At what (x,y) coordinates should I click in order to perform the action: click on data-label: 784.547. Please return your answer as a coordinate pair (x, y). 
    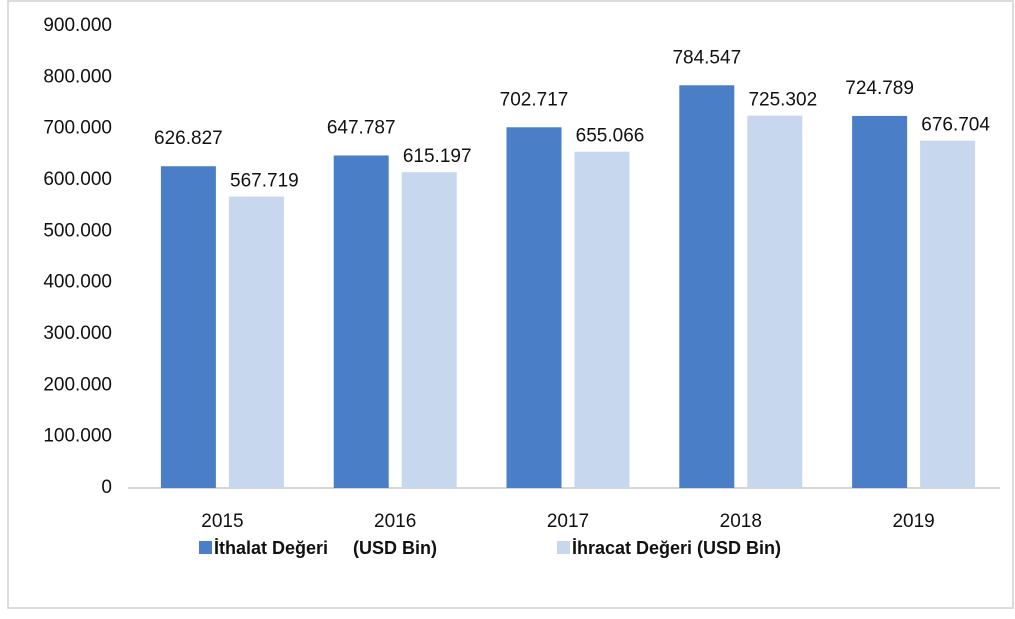
    Looking at the image, I should click on (706, 57).